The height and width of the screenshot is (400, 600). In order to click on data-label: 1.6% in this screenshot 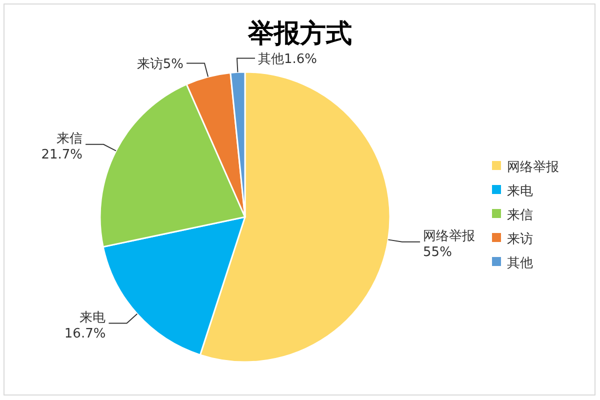, I will do `click(301, 60)`.